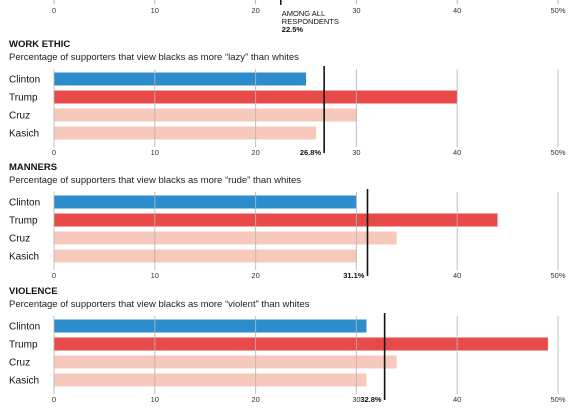  I want to click on top-axis-tick-label: 40, so click(457, 10).